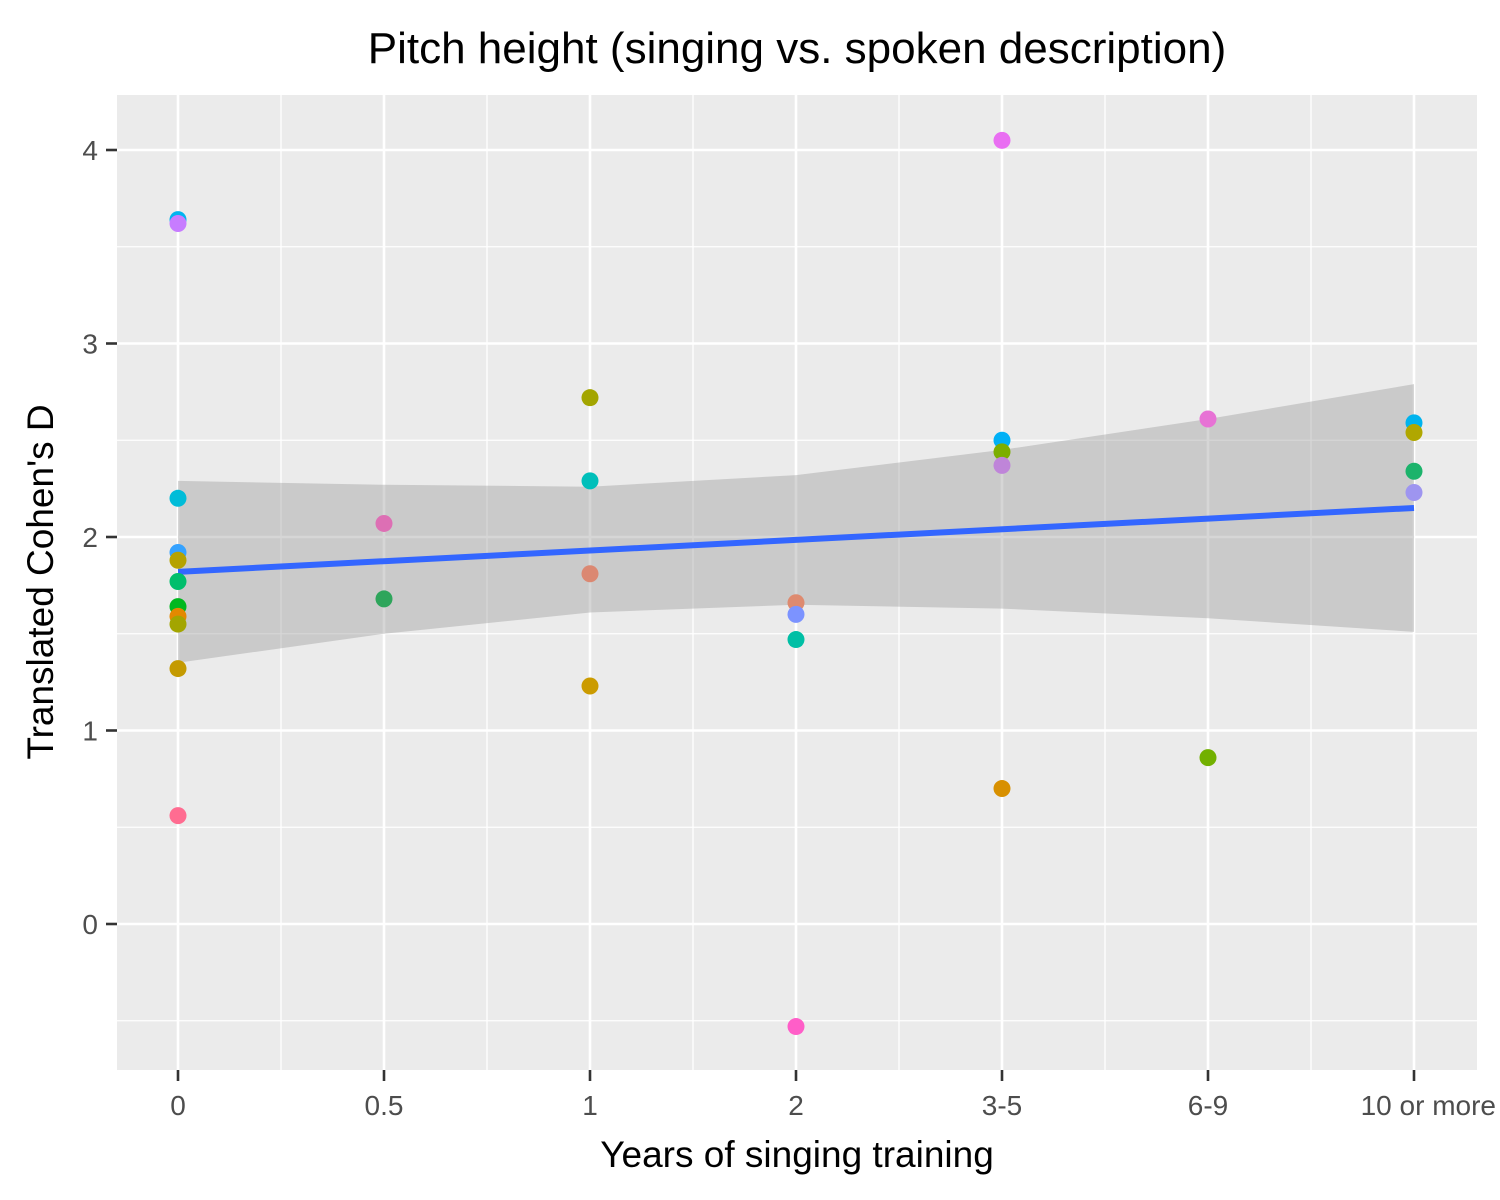  Describe the element at coordinates (90, 150) in the screenshot. I see `y-tick-label: 4` at that location.